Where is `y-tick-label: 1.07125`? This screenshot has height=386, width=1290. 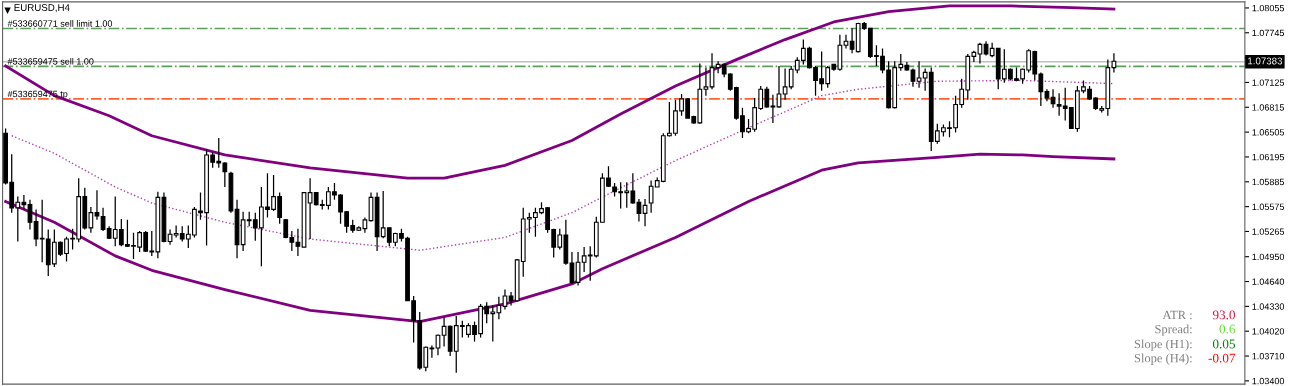 y-tick-label: 1.07125 is located at coordinates (1268, 82).